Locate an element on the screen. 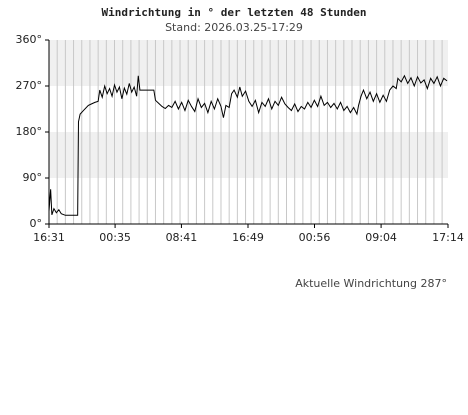 This screenshot has width=468, height=415. x-tick-label: 16:31 is located at coordinates (49, 237).